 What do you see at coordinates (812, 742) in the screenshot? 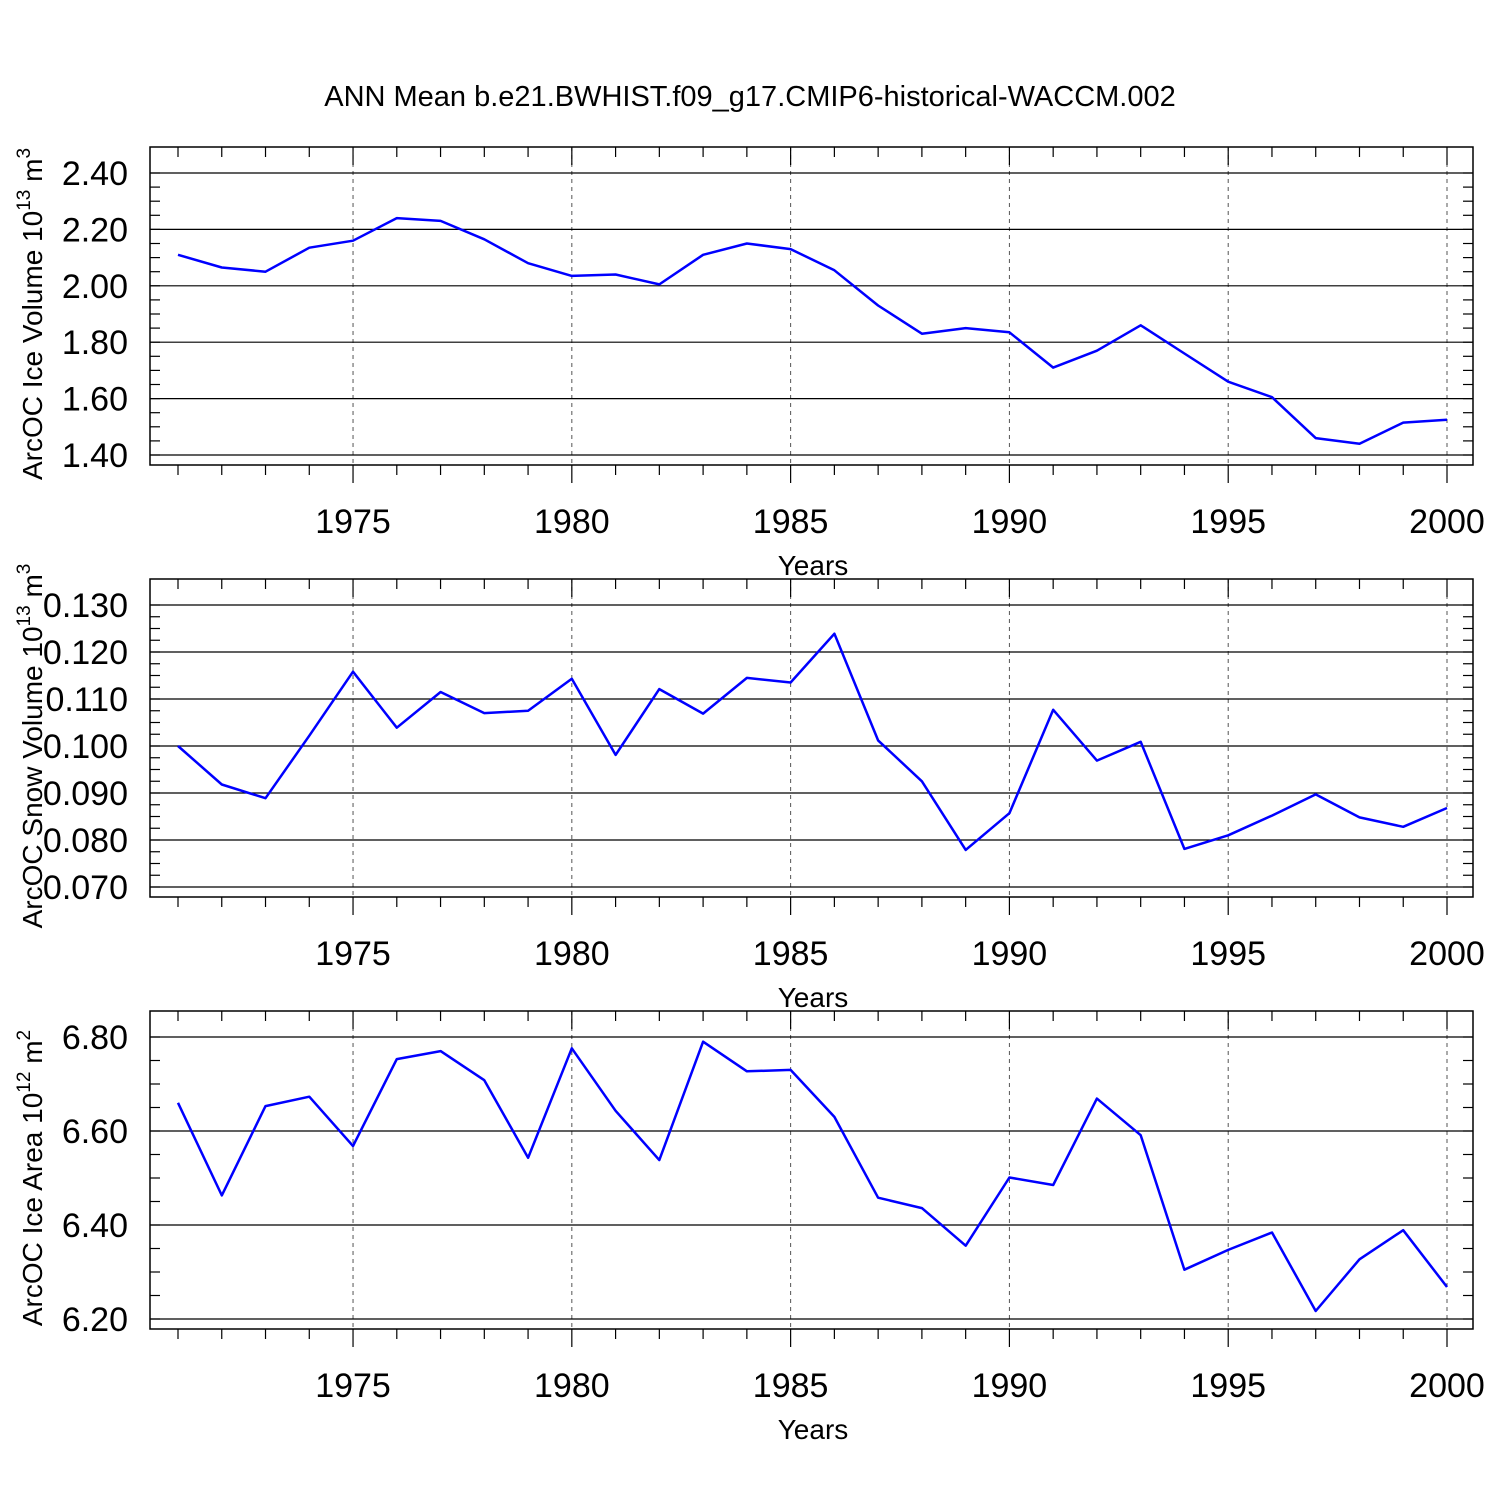
I see `series-line` at bounding box center [812, 742].